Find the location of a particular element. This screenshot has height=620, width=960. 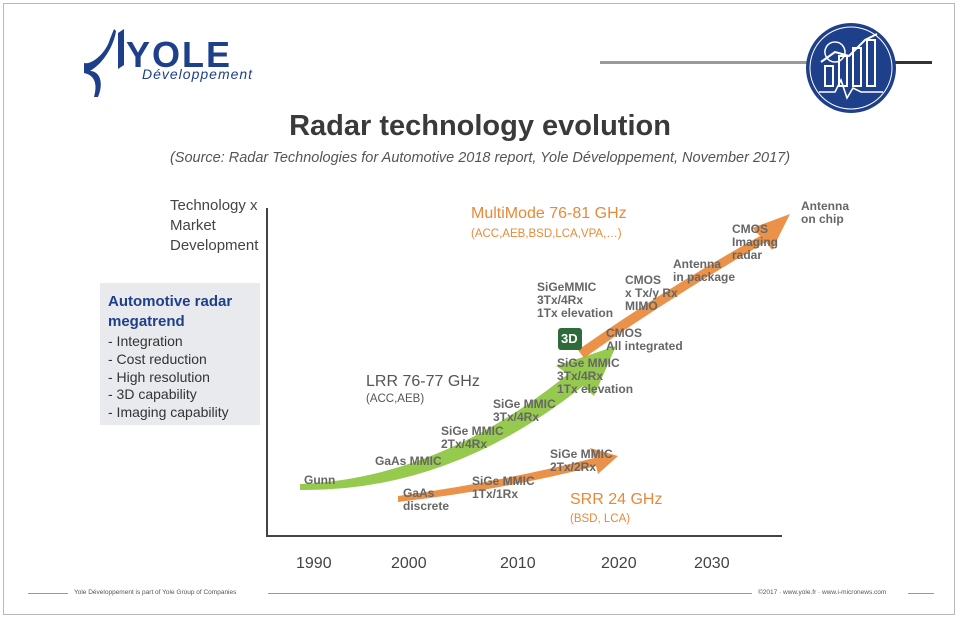

3d-chip-icon is located at coordinates (570, 339).